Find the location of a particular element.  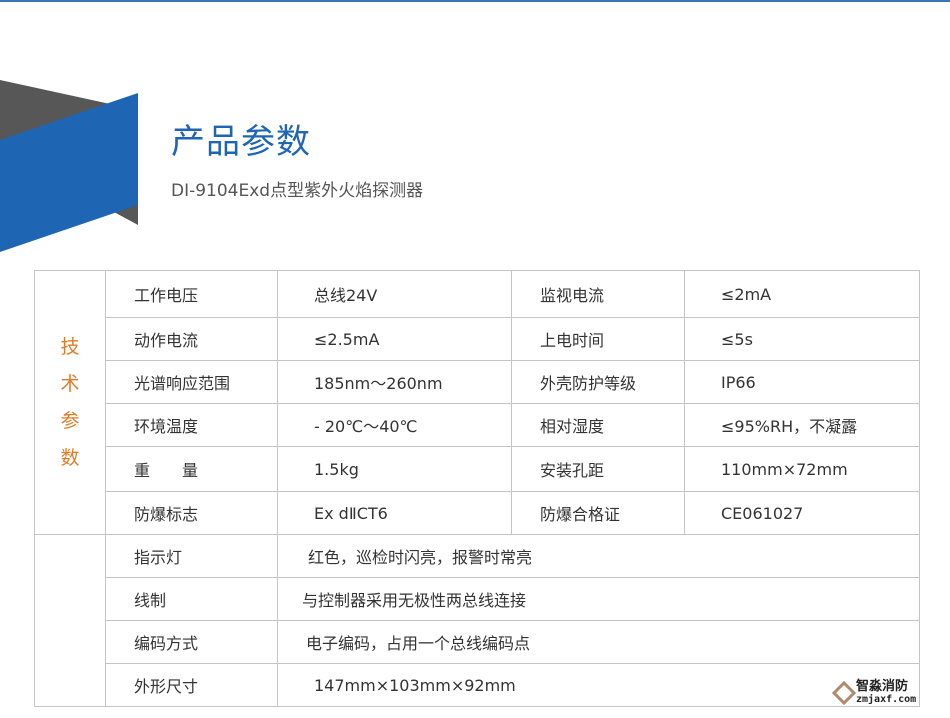

param-label: 工作电压 is located at coordinates (191, 294).